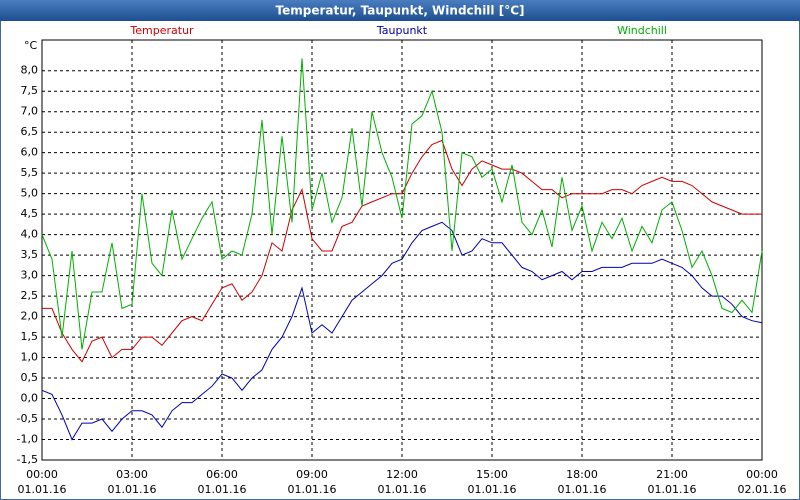 This screenshot has height=500, width=800. What do you see at coordinates (27, 459) in the screenshot?
I see `y-tick-label: -1,5` at bounding box center [27, 459].